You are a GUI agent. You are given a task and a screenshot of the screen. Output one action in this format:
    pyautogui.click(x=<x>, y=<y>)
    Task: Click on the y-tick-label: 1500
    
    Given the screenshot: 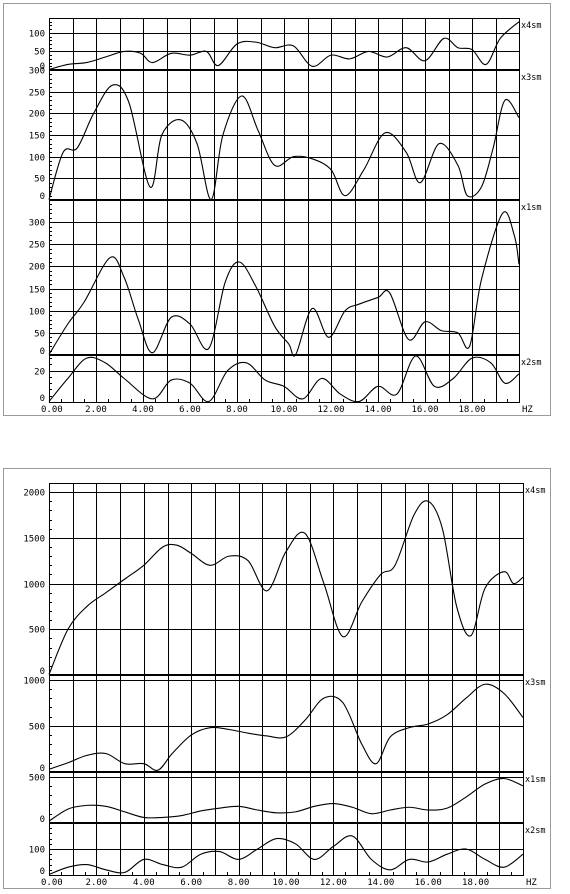 What is the action you would take?
    pyautogui.click(x=34, y=540)
    